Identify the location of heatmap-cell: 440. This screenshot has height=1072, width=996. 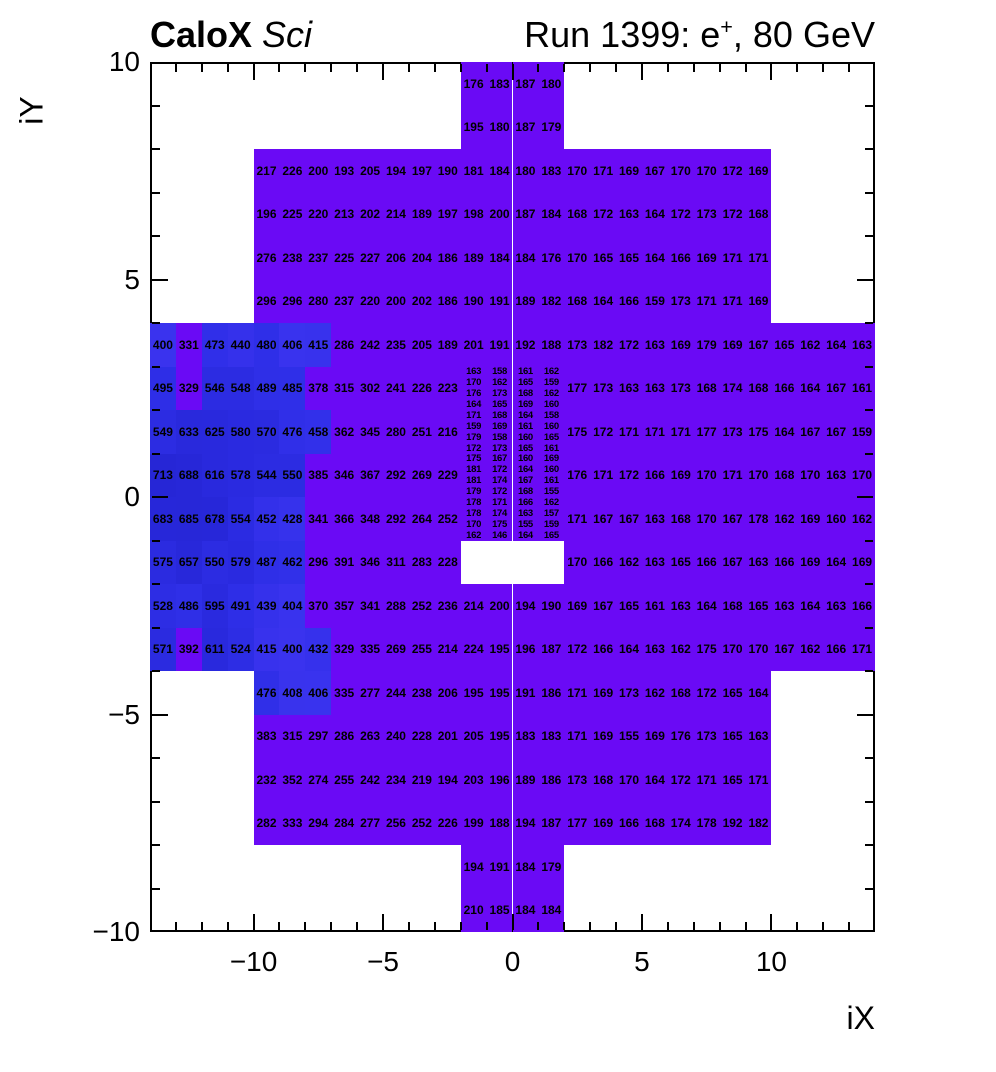
(240, 345).